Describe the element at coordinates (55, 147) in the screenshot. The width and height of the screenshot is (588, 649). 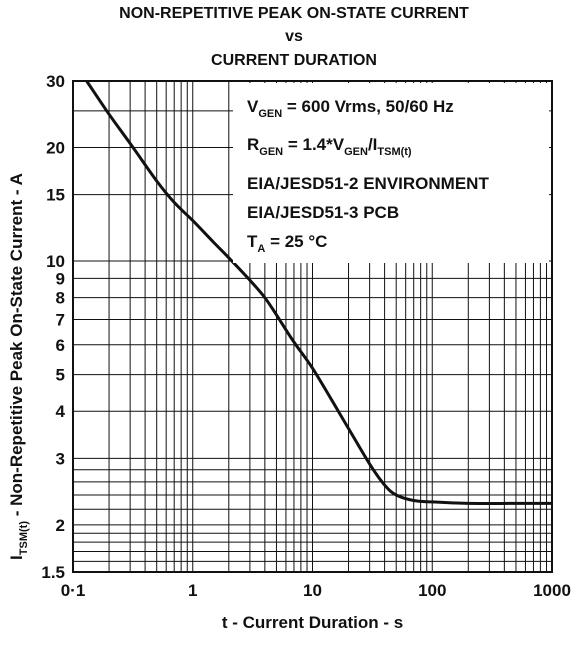
I see `y-tick-label: 20` at that location.